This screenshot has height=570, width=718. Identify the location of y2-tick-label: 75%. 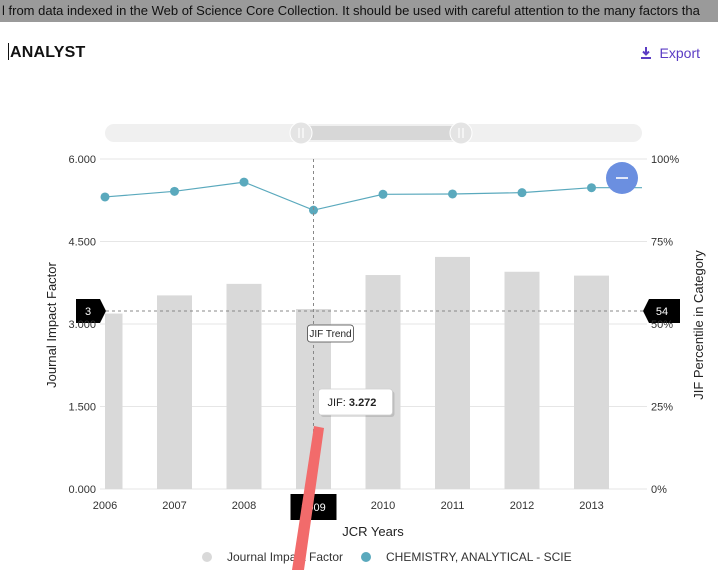
(662, 243).